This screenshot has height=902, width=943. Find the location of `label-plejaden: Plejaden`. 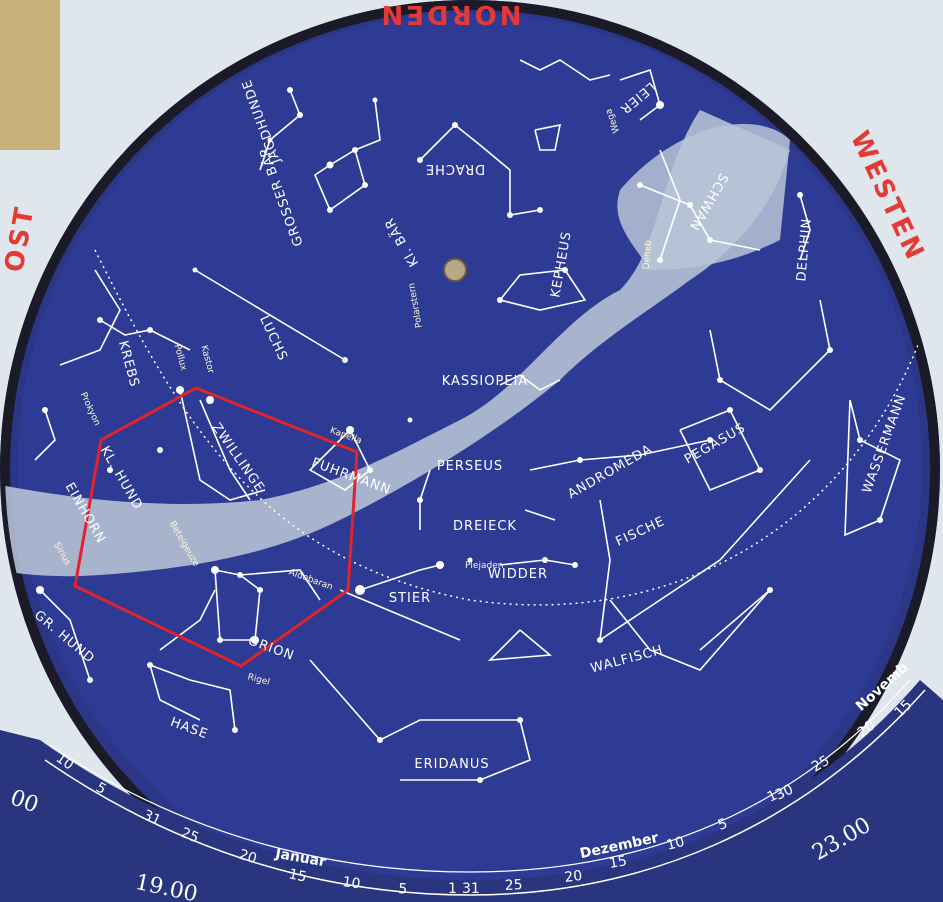

label-plejaden: Plejaden is located at coordinates (484, 566).